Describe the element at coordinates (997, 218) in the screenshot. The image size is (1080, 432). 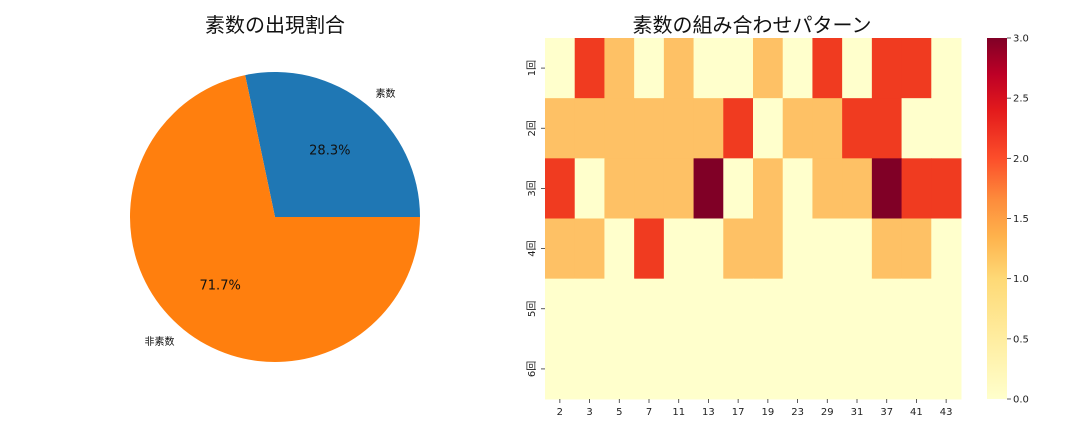
I see `colorbar-gradient` at that location.